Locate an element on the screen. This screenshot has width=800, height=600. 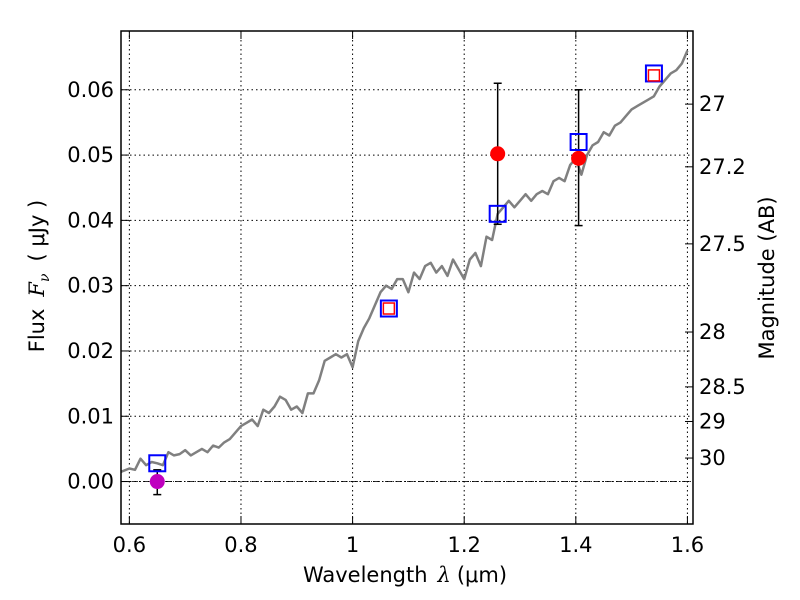
y2-tick-label: 29 is located at coordinates (712, 421).